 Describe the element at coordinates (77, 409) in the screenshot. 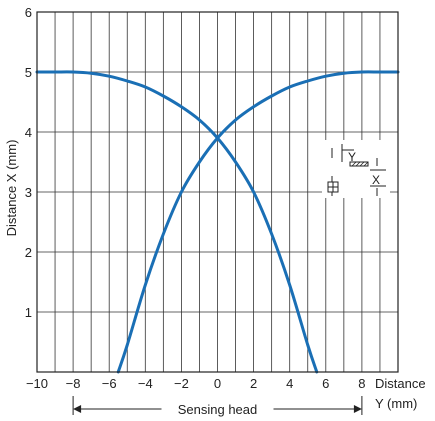

I see `sensing-head-arrowhead-left` at that location.